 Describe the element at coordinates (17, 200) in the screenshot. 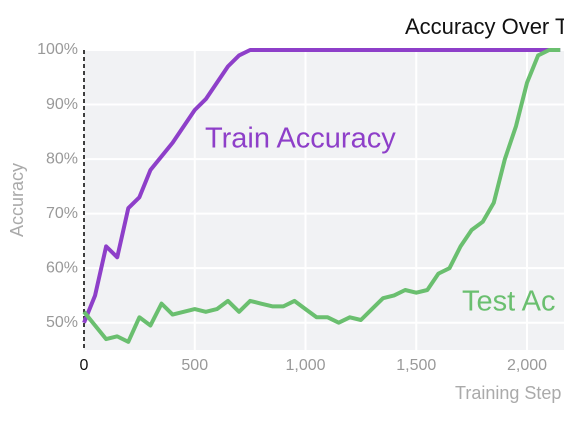

I see `y-axis-label: Accuracy` at that location.